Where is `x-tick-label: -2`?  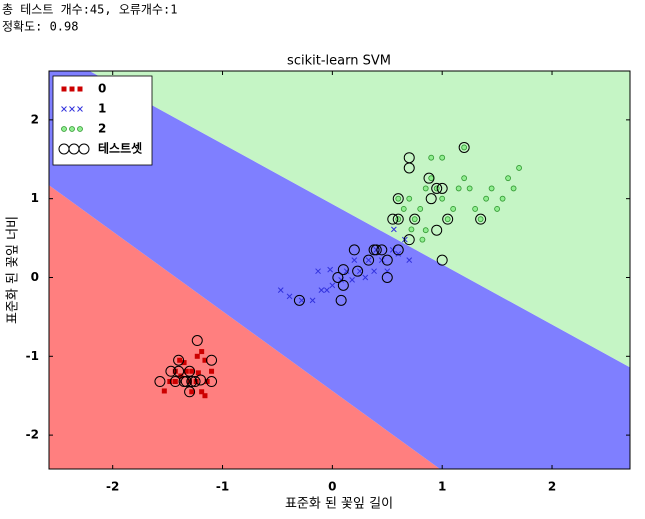
x-tick-label: -2 is located at coordinates (112, 487).